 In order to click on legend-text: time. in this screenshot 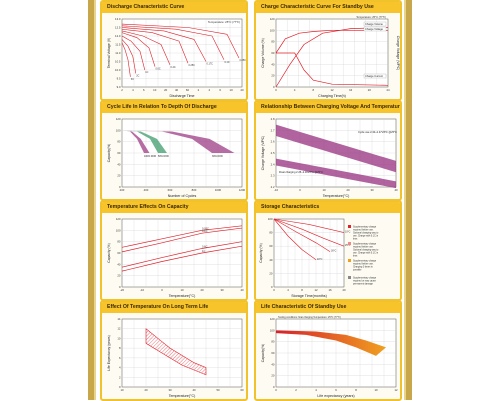, I will do `click(355, 256)`.